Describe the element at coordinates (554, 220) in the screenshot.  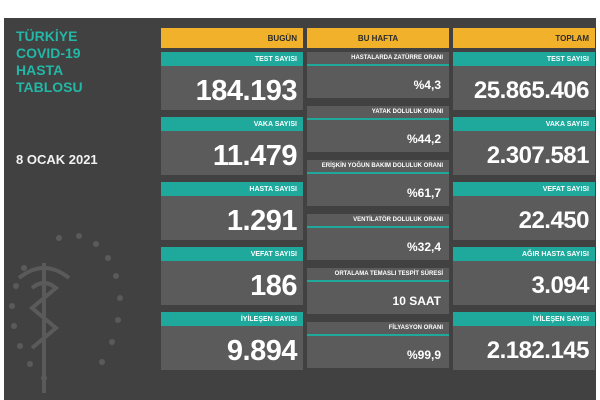
I see `card-value: 22.450` at that location.